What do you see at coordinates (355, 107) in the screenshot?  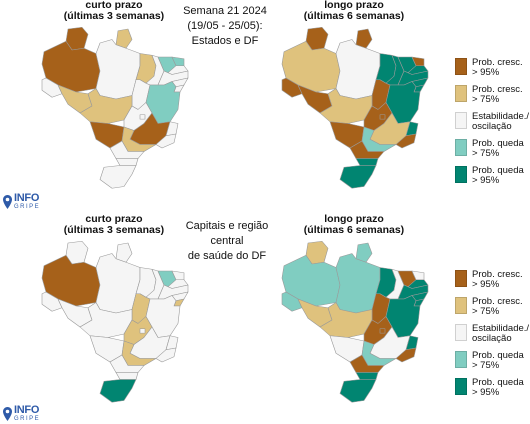 I see `map-top-right-states` at bounding box center [355, 107].